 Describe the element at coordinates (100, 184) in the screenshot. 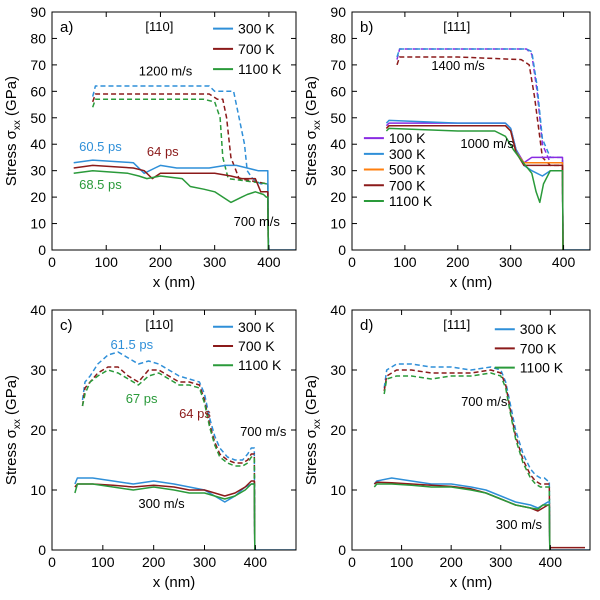

I see `annotation: 68.5 ps` at that location.